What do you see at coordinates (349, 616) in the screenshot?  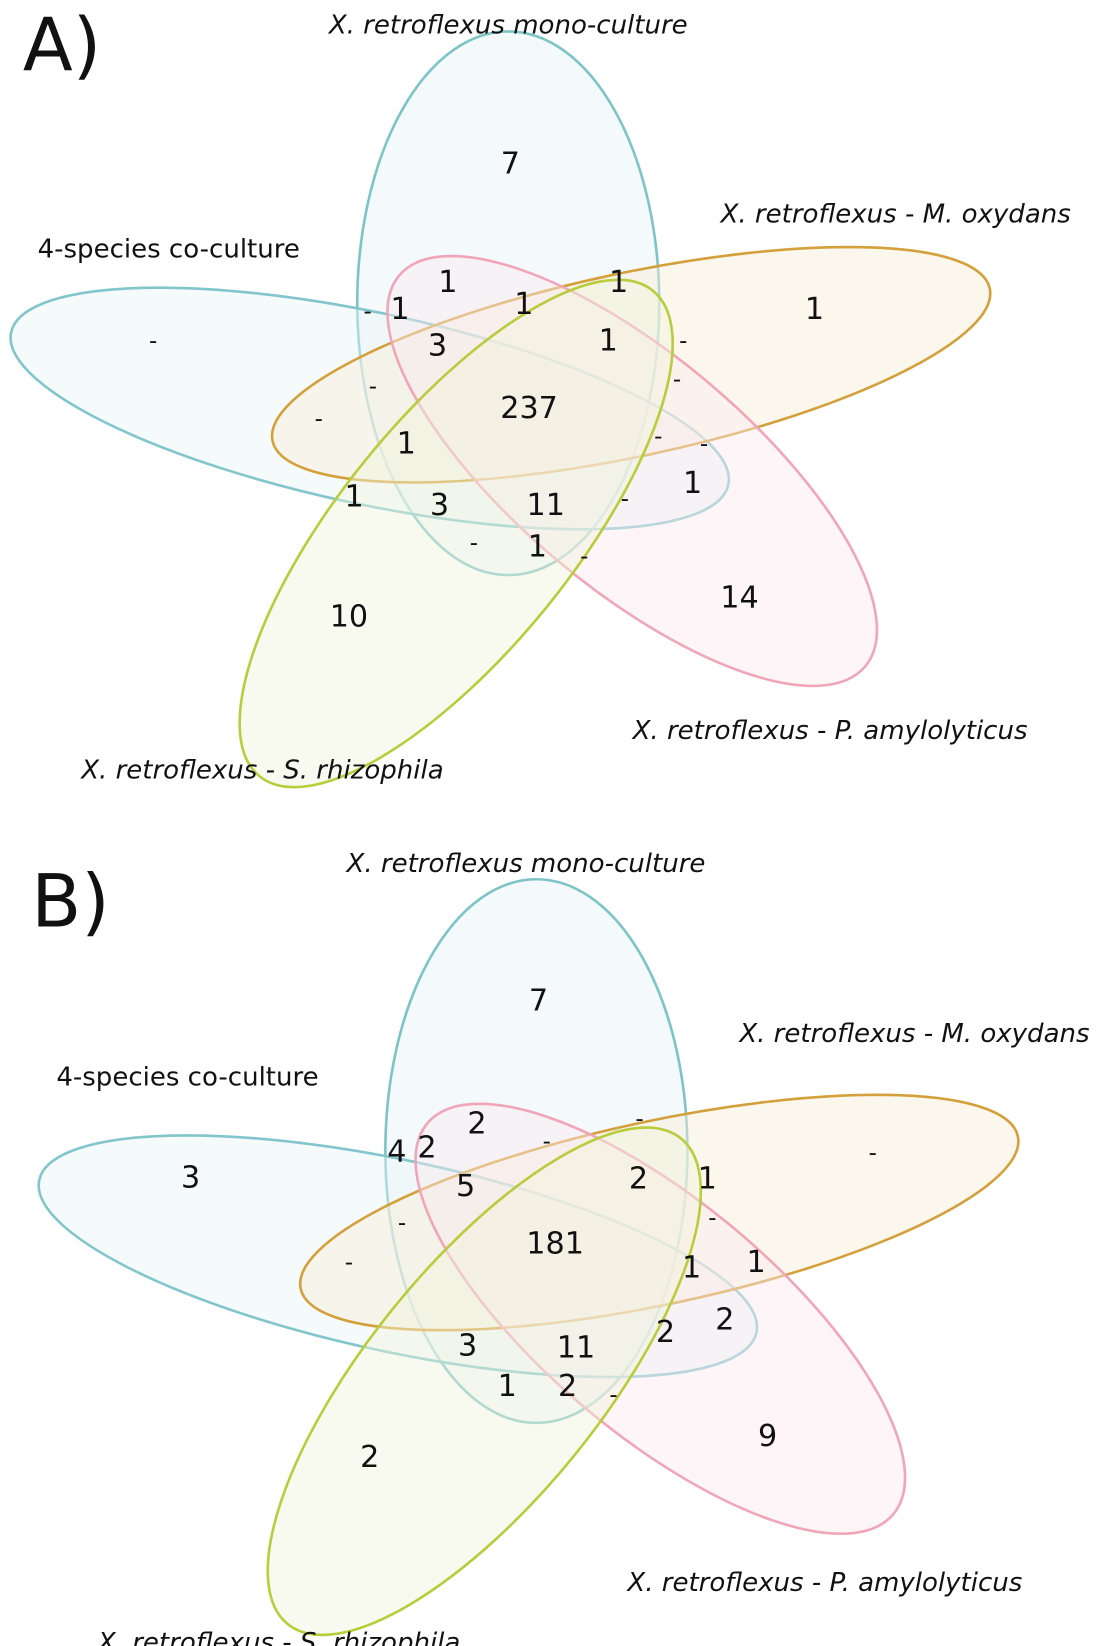 I see `region-count: 10` at bounding box center [349, 616].